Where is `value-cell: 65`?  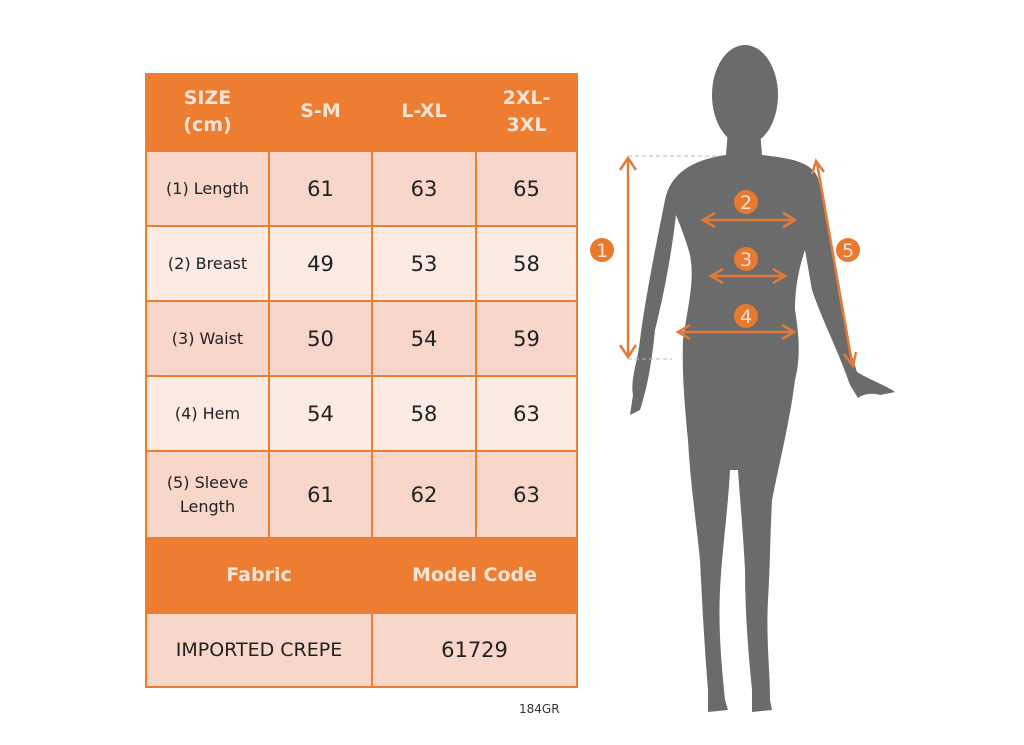 value-cell: 65 is located at coordinates (526, 188).